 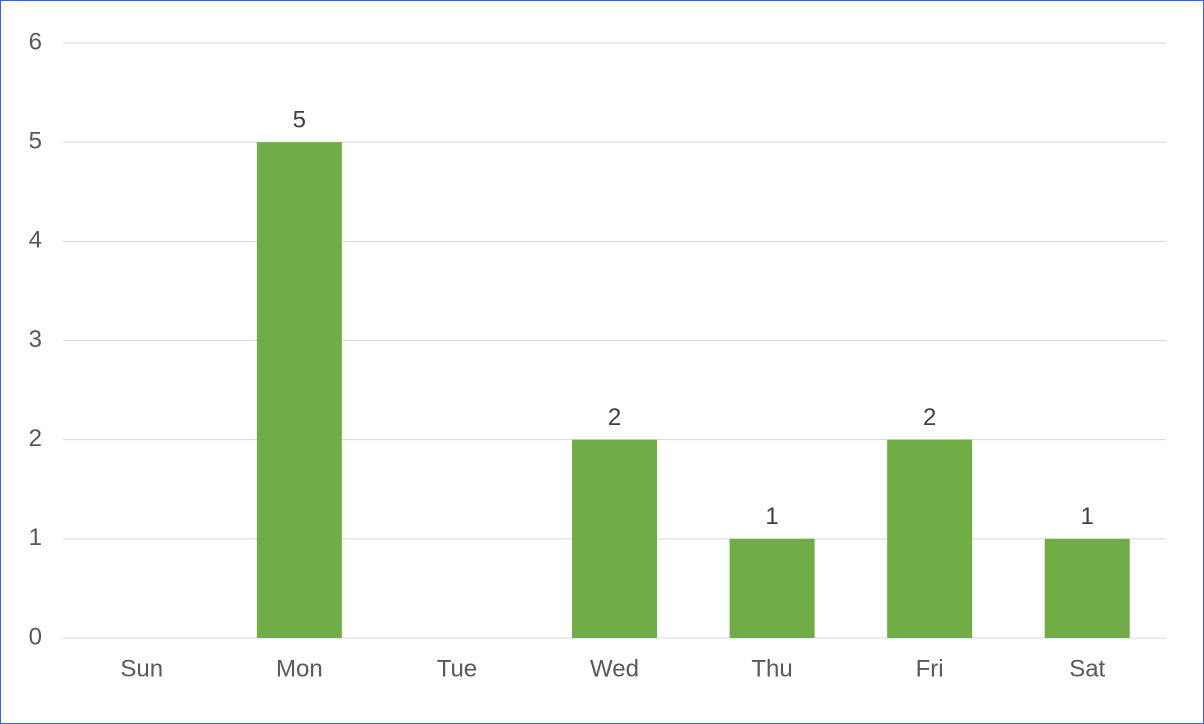 I want to click on y-tick-label: 0, so click(x=35, y=636).